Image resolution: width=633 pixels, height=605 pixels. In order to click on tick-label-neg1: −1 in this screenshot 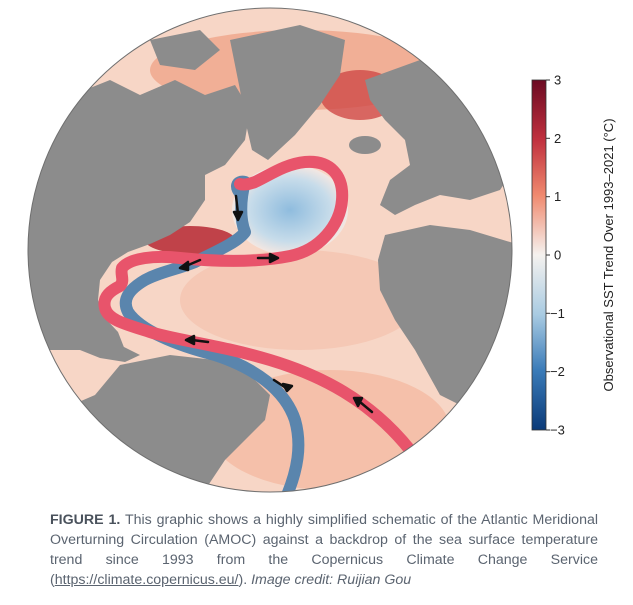, I will do `click(557, 313)`.